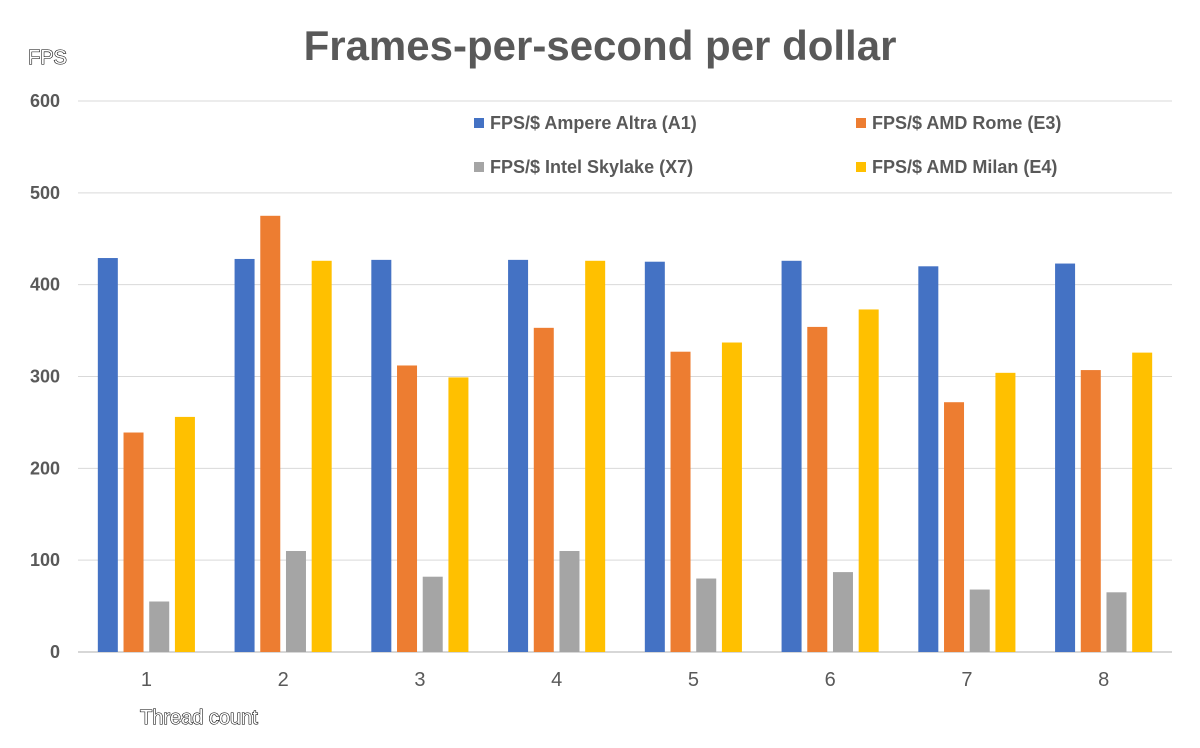 This screenshot has height=748, width=1200. What do you see at coordinates (45, 285) in the screenshot?
I see `y-tick-label: 400` at bounding box center [45, 285].